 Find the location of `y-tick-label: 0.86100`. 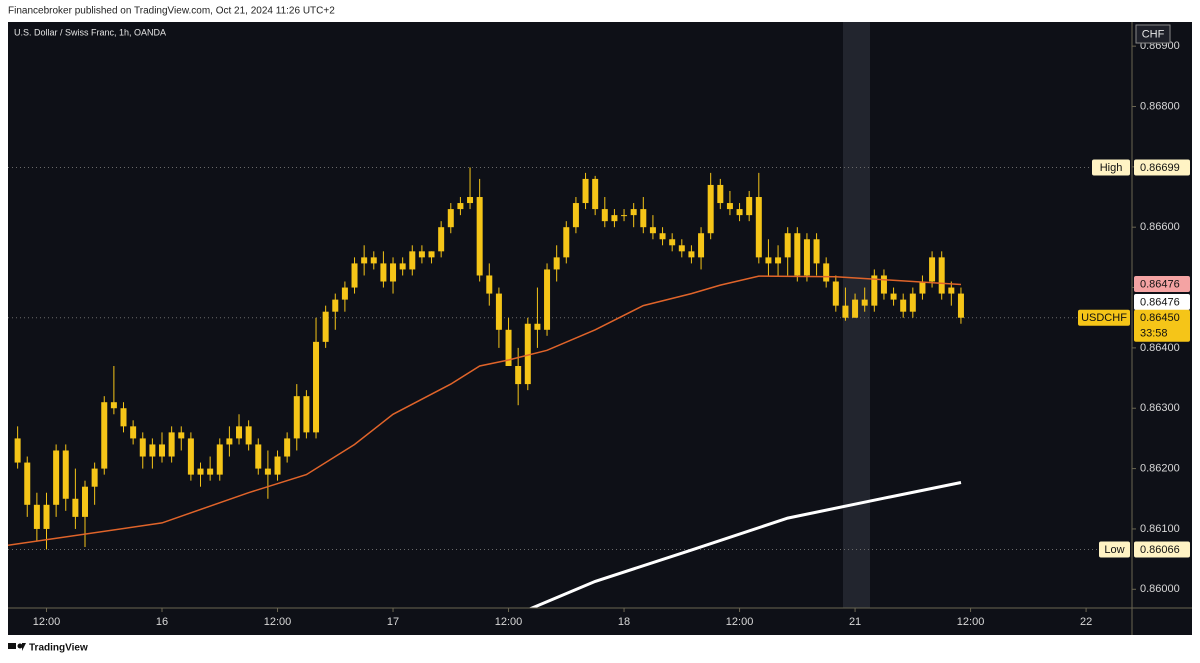

y-tick-label: 0.86100 is located at coordinates (1160, 529).